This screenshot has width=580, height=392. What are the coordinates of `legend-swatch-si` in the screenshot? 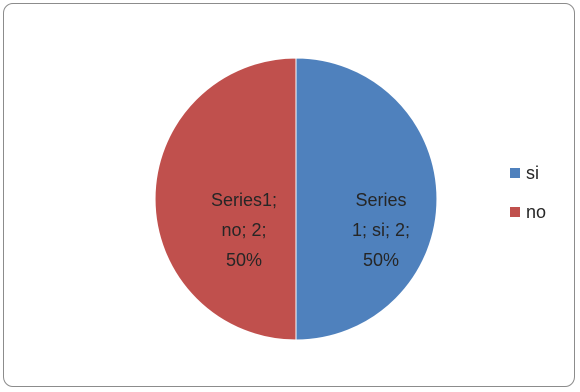 It's located at (515, 173).